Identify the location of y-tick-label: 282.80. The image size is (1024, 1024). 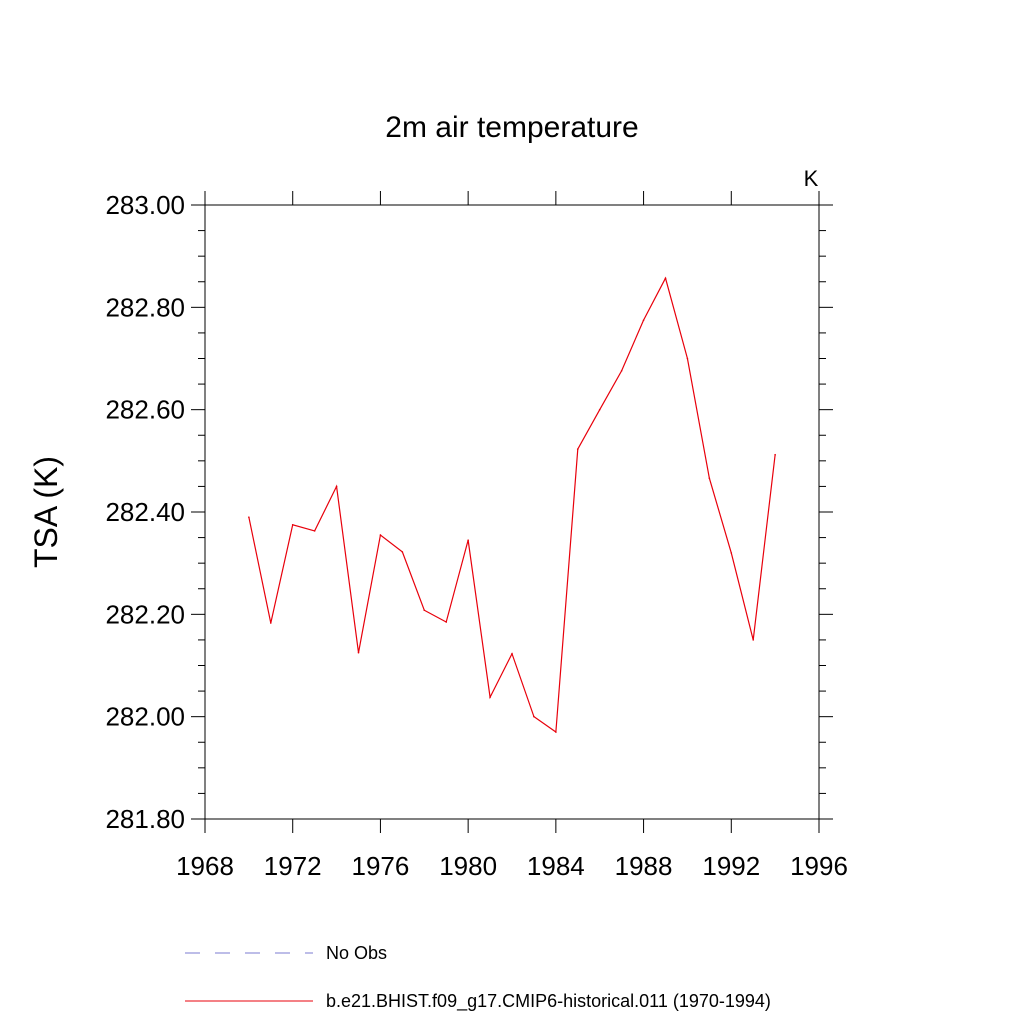
(145, 307).